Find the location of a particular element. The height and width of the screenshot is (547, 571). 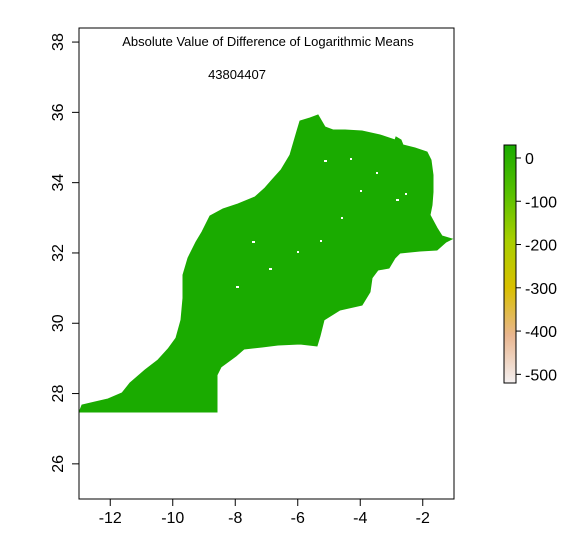

legend-tick-label: -300 is located at coordinates (541, 289).